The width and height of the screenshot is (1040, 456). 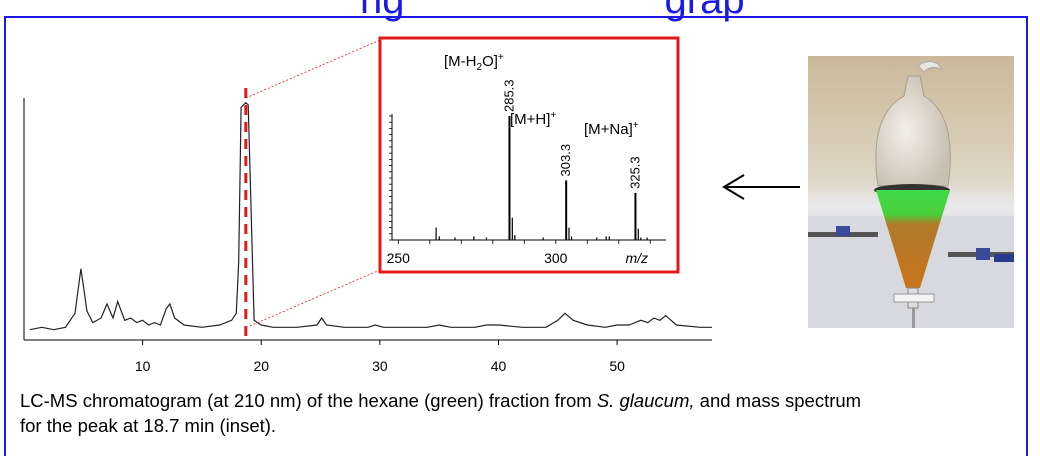 I want to click on inset-x-axis-label: m/z, so click(x=636, y=258).